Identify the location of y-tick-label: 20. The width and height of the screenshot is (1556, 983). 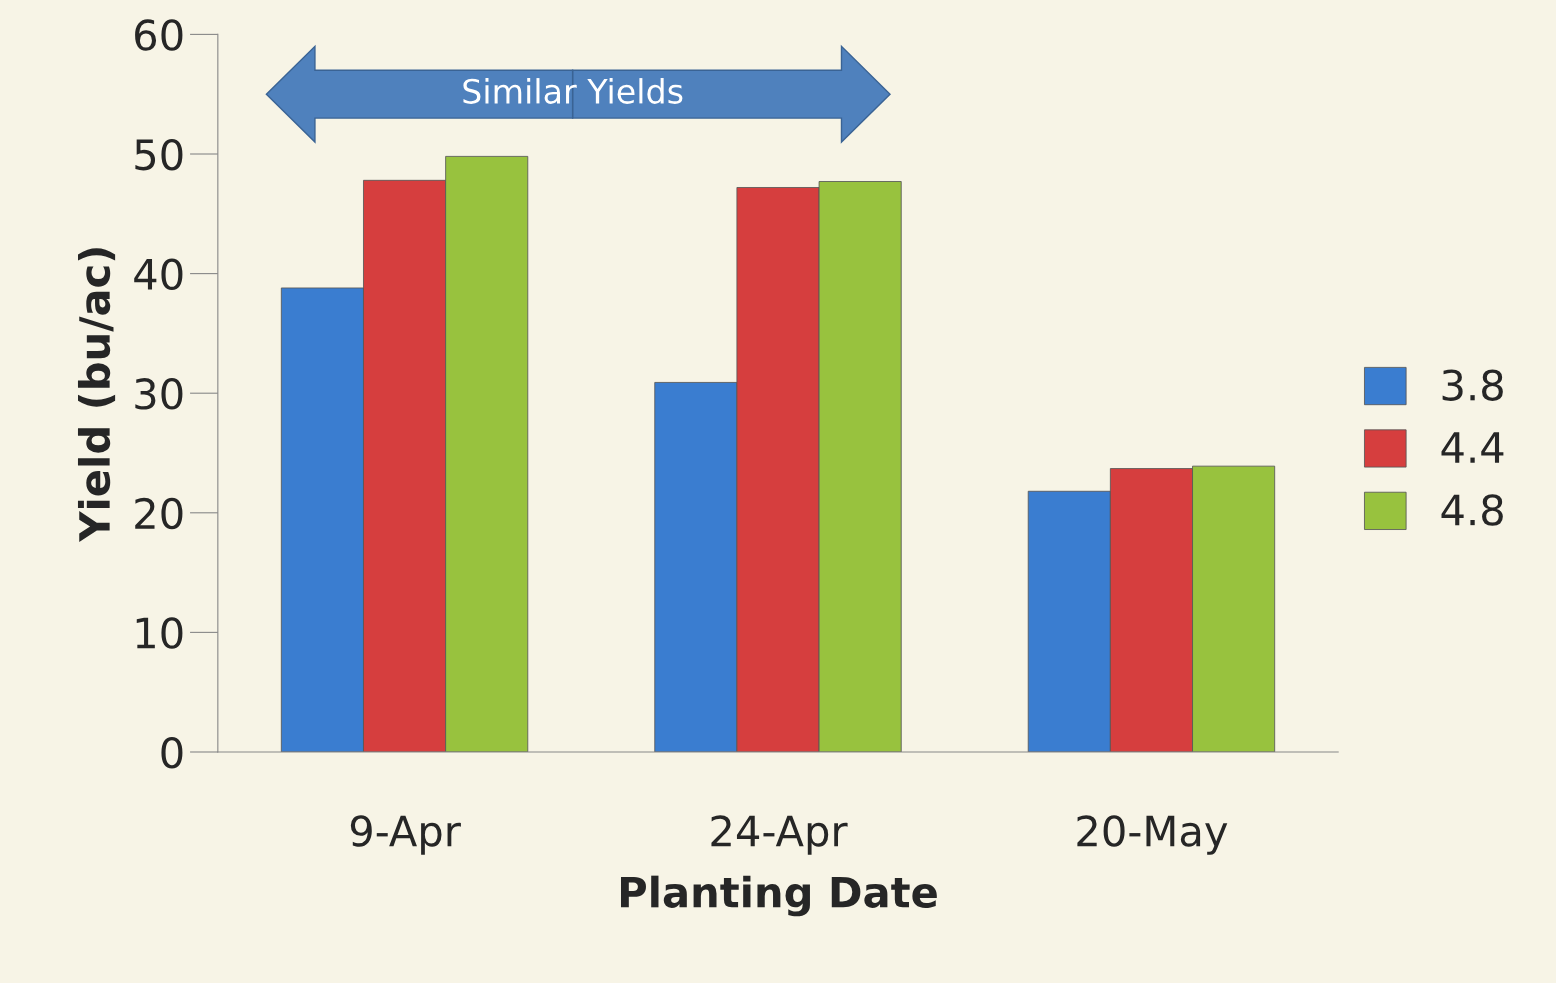
(159, 513).